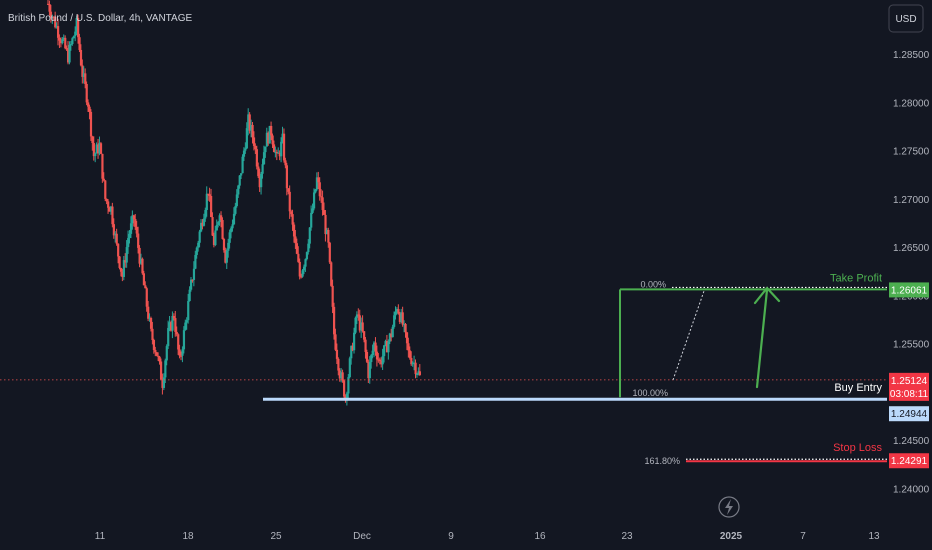 This screenshot has width=932, height=550. Describe the element at coordinates (653, 284) in the screenshot. I see `fib-label-0: 0.00%` at that location.